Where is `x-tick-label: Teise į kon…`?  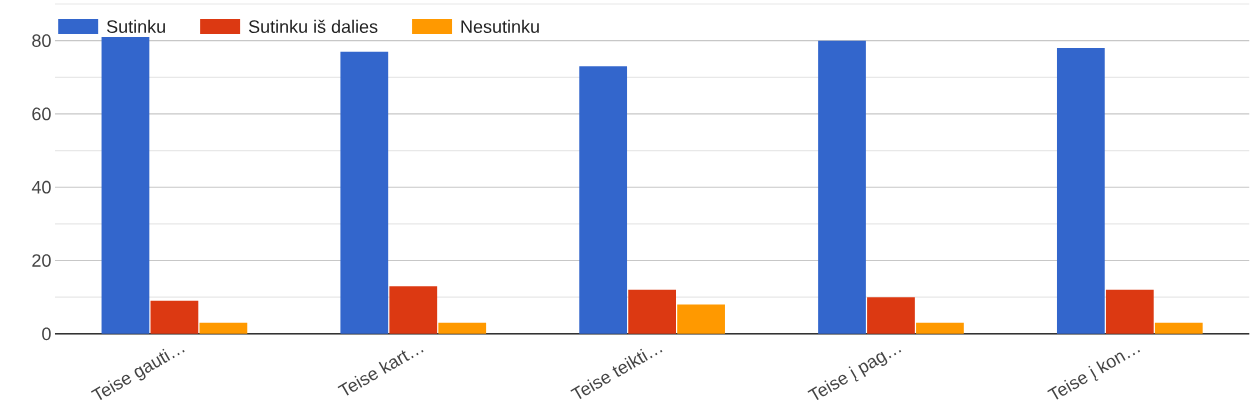 x-tick-label: Teise į kon… is located at coordinates (1094, 375).